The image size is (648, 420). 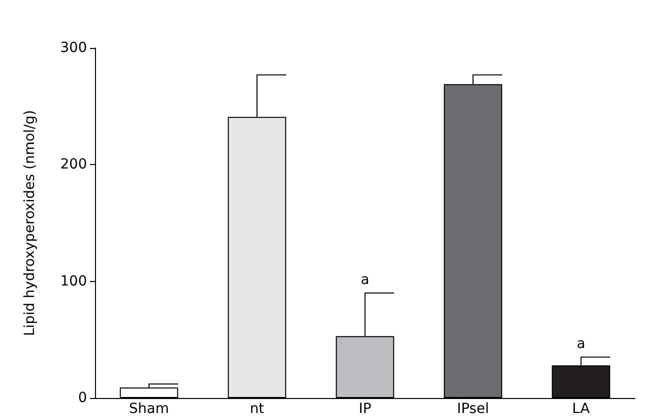 What do you see at coordinates (365, 409) in the screenshot?
I see `x-tick-label: IP` at bounding box center [365, 409].